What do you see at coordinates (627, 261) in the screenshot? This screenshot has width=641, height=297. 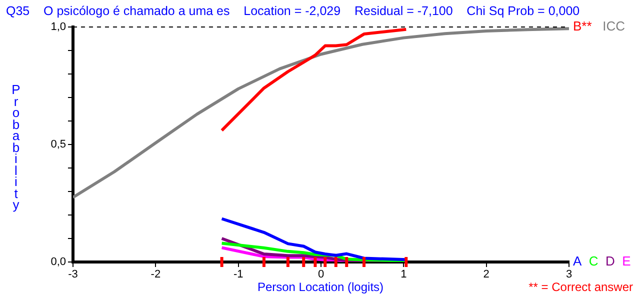 I see `text: E` at bounding box center [627, 261].